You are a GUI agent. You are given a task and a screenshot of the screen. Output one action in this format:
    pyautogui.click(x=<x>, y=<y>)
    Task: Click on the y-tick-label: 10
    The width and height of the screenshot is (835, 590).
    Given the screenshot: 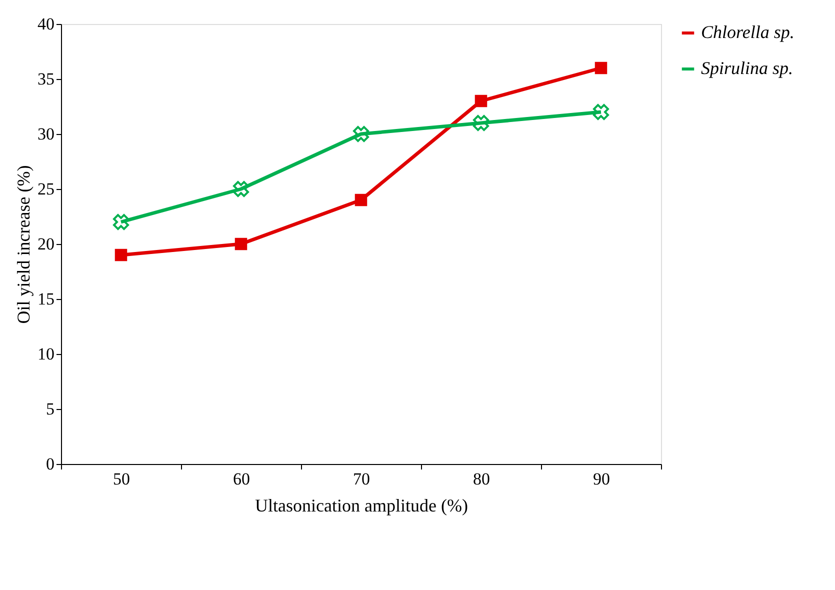 What is the action you would take?
    pyautogui.click(x=46, y=354)
    